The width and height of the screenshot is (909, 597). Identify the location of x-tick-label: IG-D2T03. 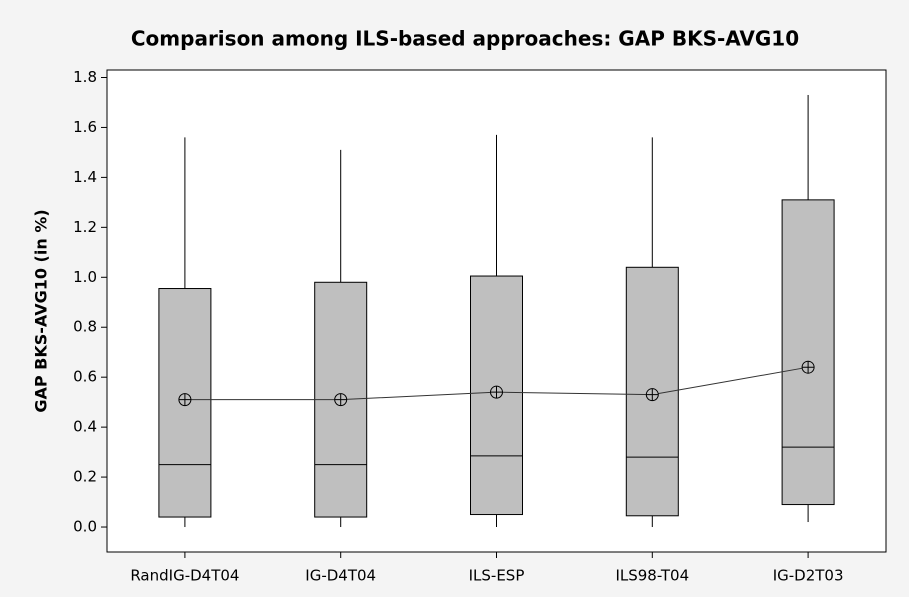
(808, 576).